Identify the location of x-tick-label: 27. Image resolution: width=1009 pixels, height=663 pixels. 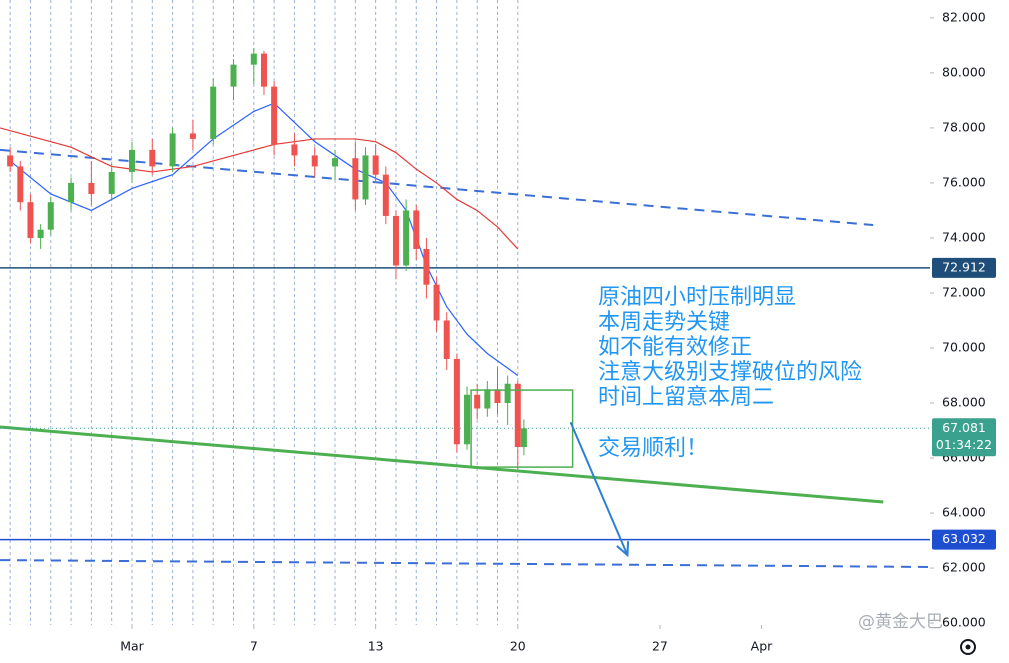
(660, 646).